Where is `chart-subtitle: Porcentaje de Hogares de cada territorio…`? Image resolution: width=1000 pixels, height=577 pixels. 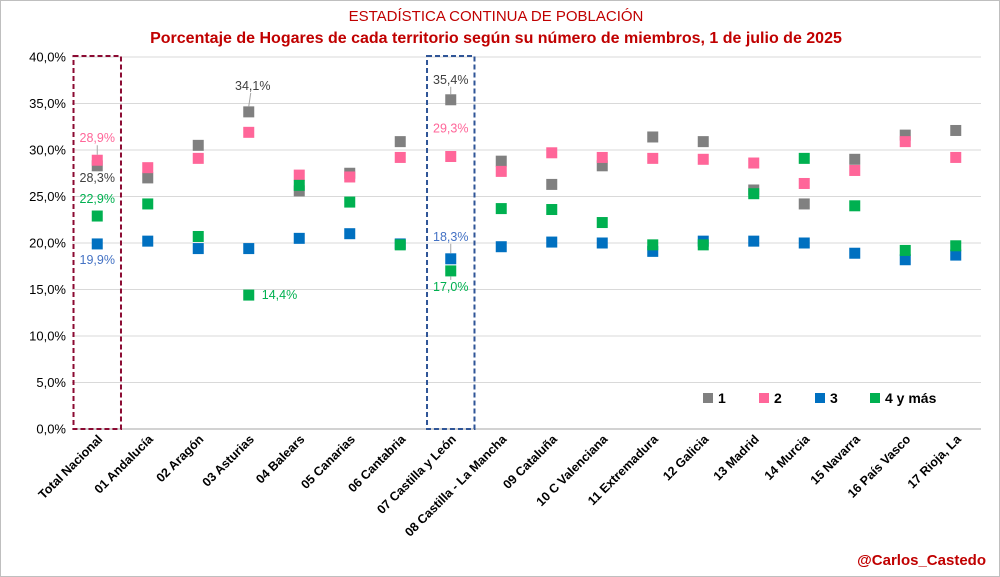
chart-subtitle: Porcentaje de Hogares de cada territorio… is located at coordinates (496, 38).